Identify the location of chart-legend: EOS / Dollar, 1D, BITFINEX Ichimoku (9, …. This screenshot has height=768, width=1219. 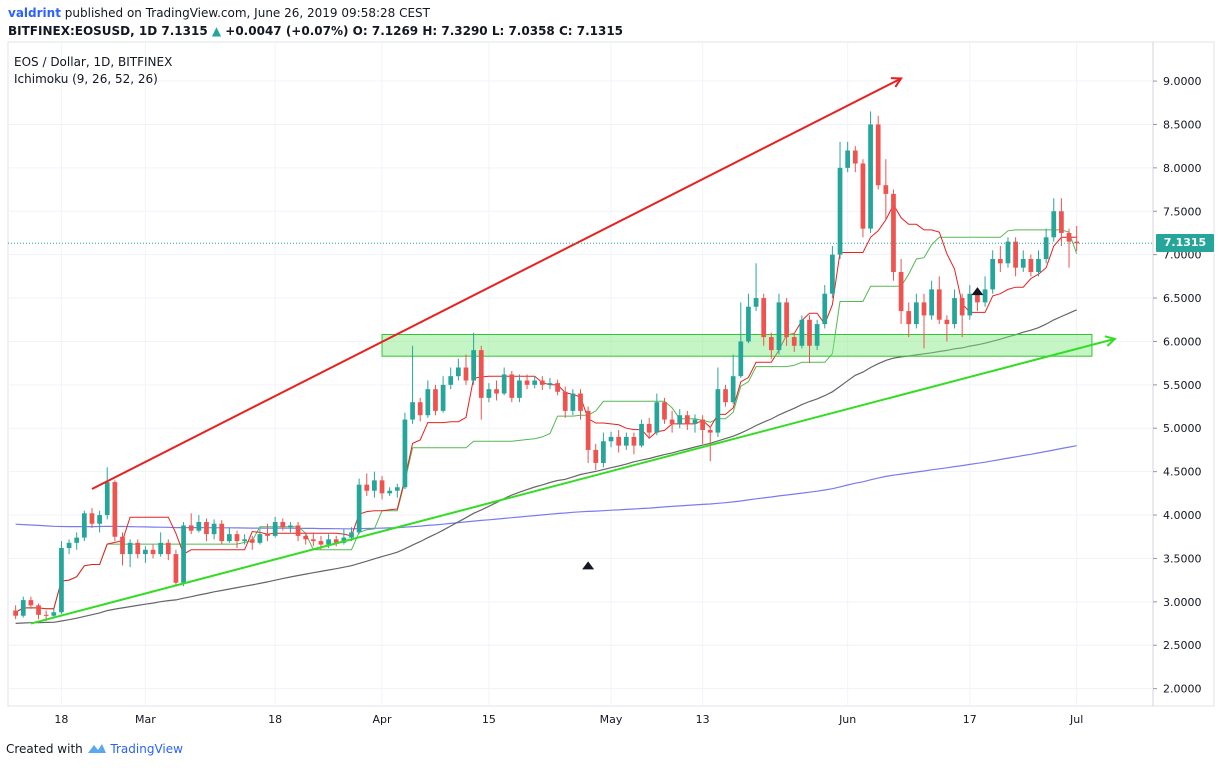
(93, 71).